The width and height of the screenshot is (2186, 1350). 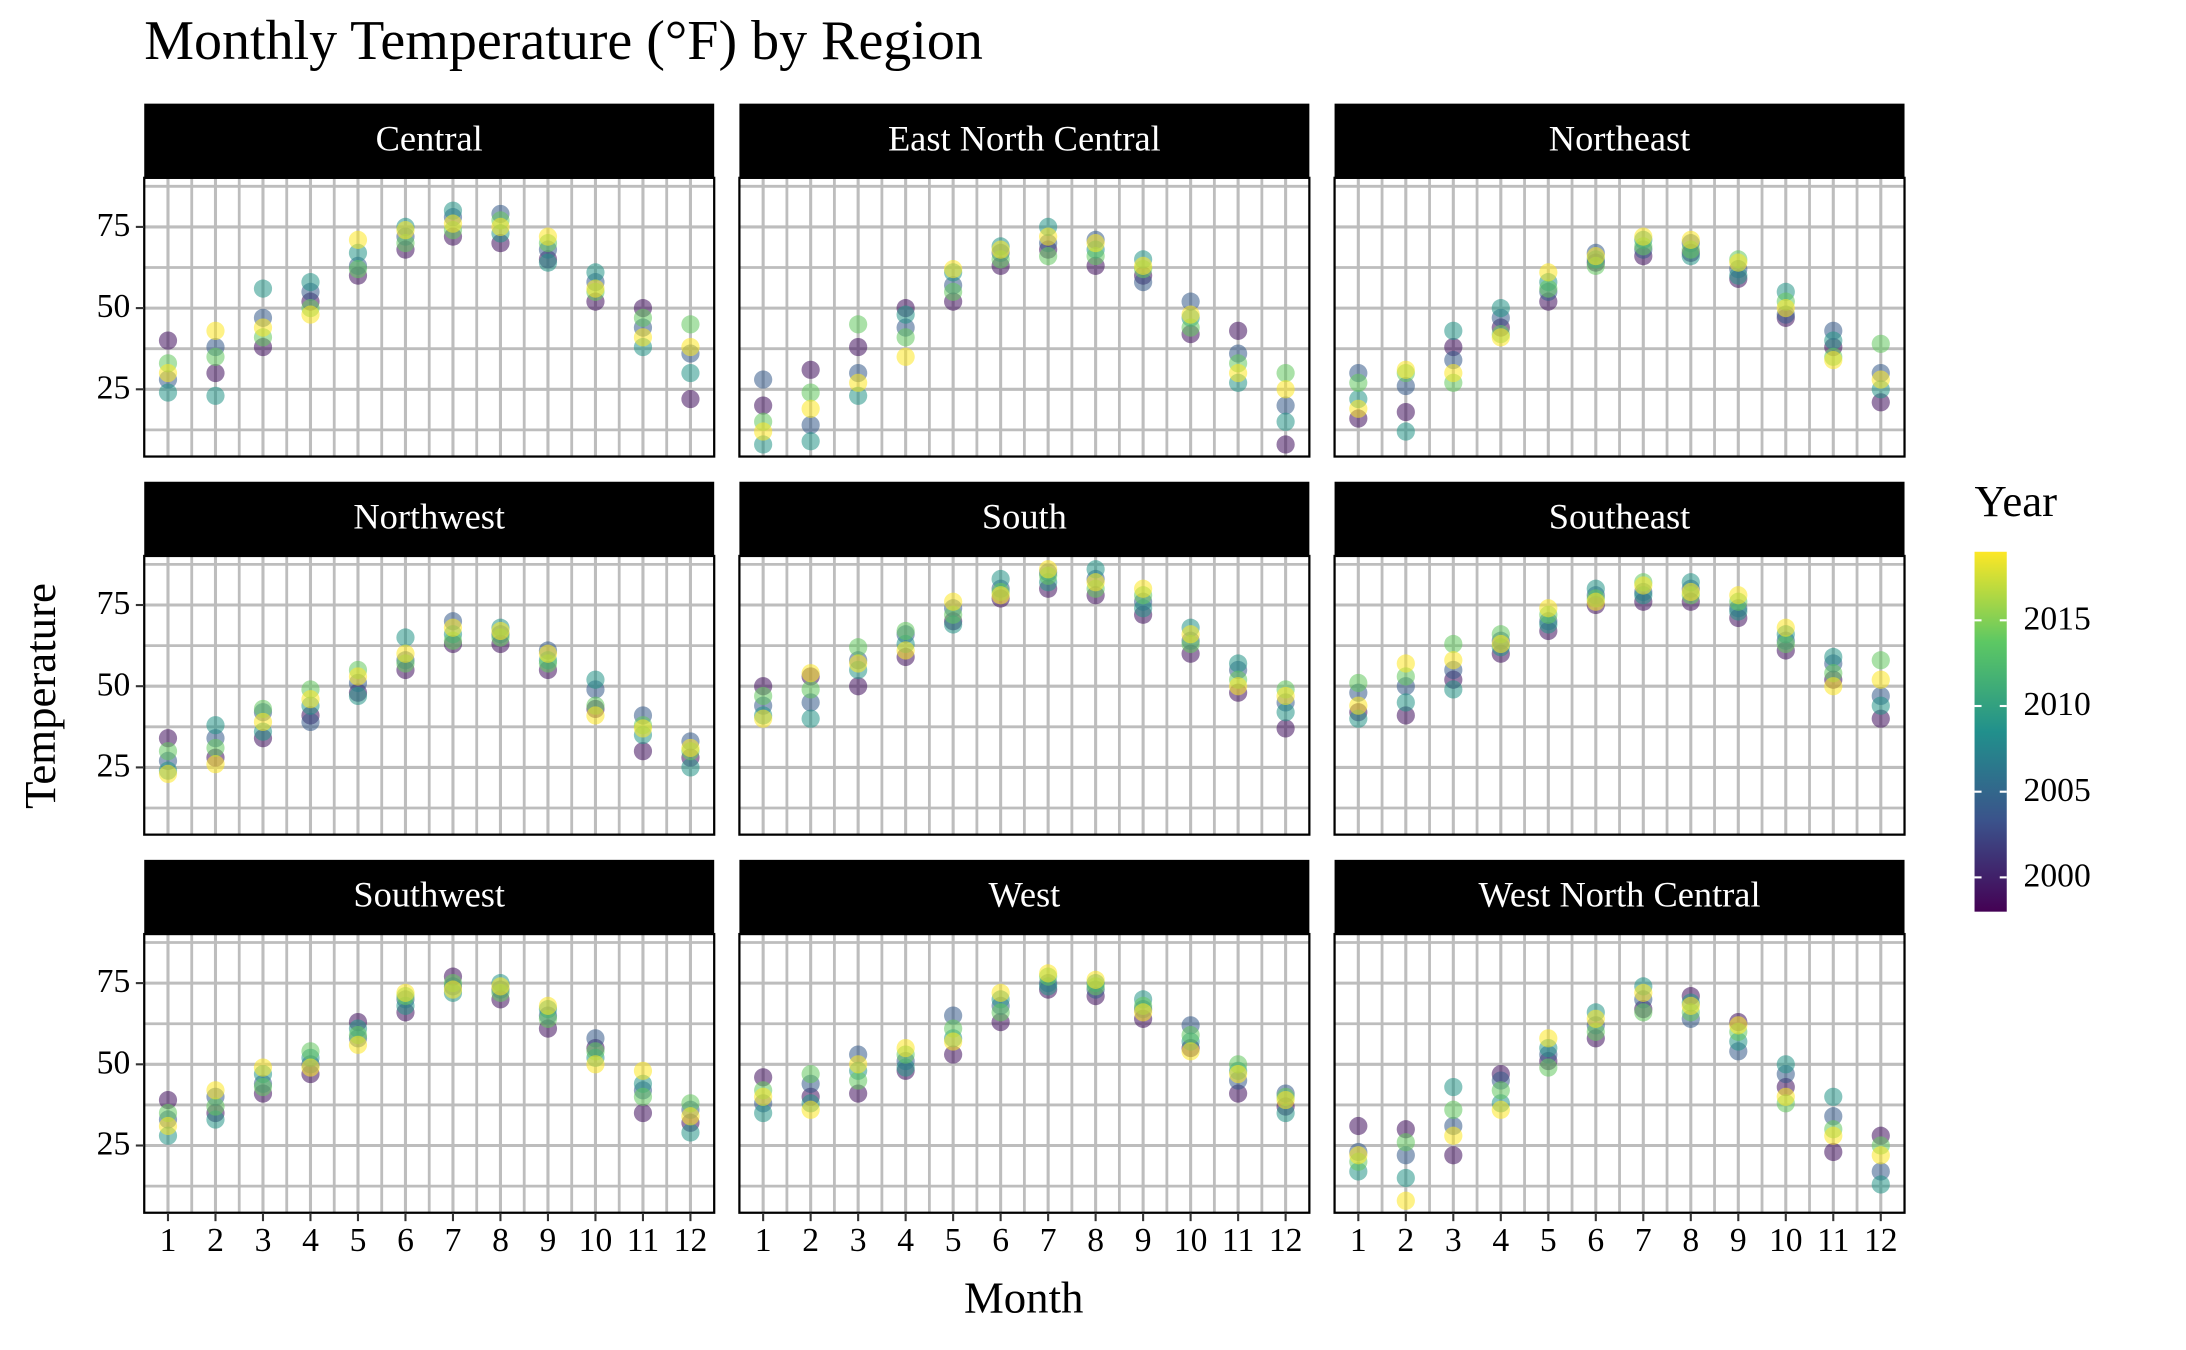 What do you see at coordinates (405, 1240) in the screenshot?
I see `x-tick-label: 6` at bounding box center [405, 1240].